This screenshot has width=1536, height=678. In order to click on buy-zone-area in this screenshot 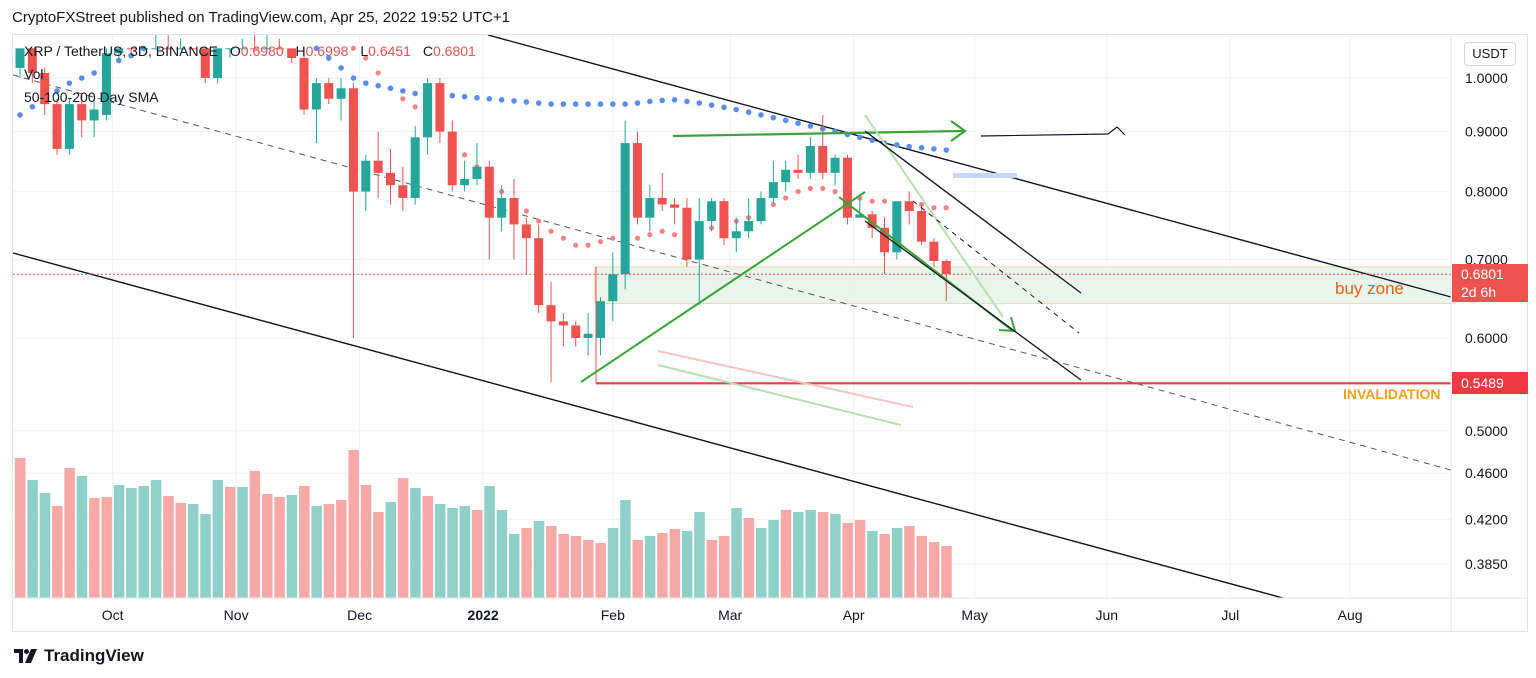, I will do `click(1023, 285)`.